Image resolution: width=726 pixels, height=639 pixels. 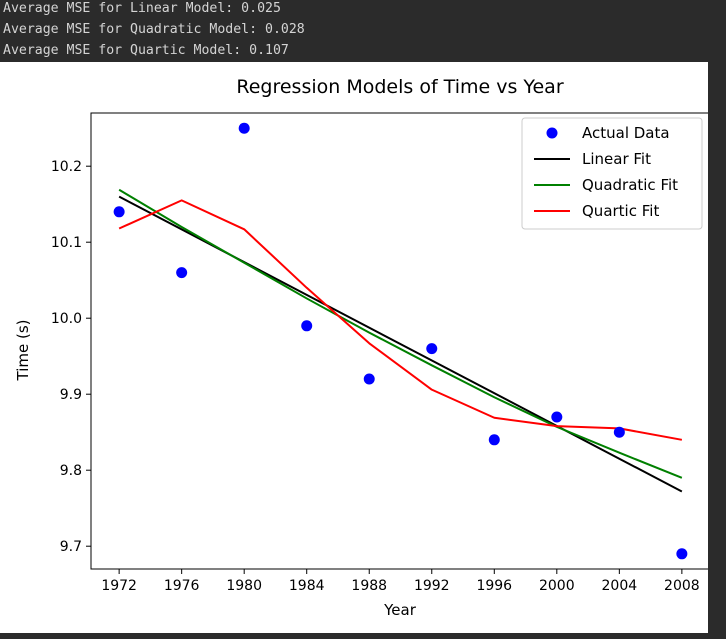 I want to click on x-tick-label: 1992, so click(x=432, y=586).